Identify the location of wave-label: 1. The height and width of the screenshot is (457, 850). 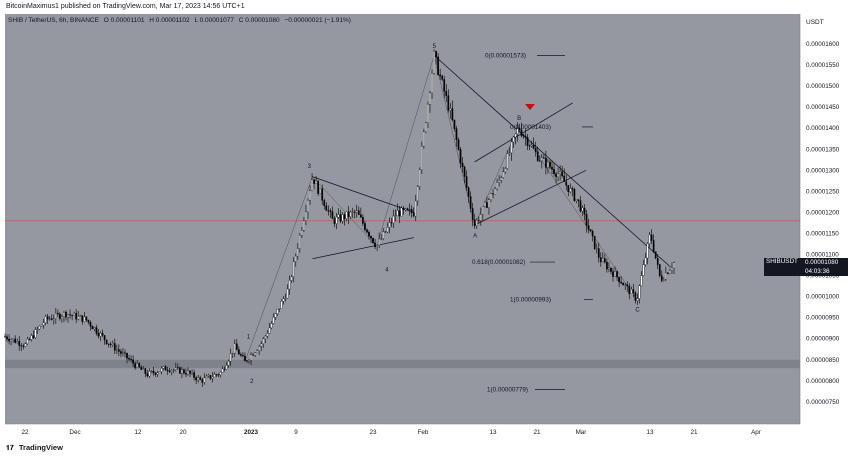
(249, 338).